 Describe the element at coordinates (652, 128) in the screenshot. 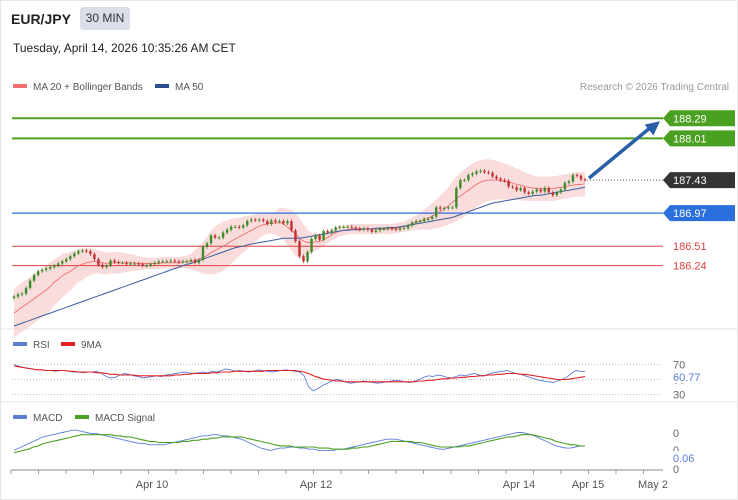

I see `forecast-arrow-head` at that location.